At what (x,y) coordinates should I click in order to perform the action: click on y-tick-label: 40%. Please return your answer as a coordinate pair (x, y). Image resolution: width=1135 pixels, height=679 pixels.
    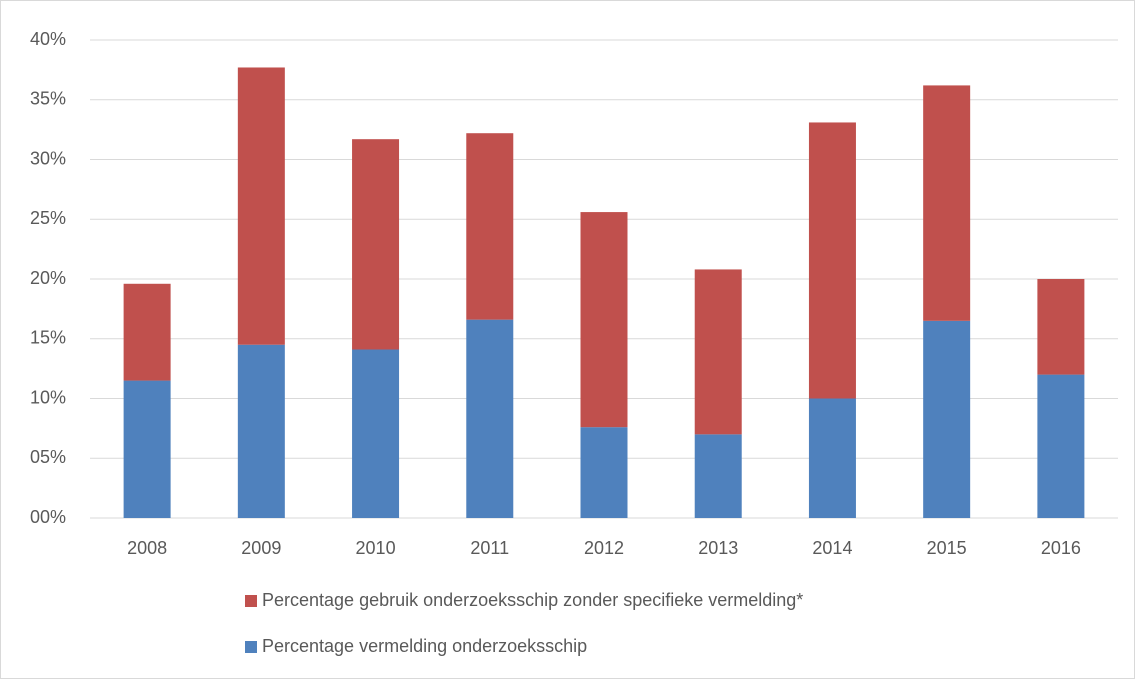
    Looking at the image, I should click on (48, 39).